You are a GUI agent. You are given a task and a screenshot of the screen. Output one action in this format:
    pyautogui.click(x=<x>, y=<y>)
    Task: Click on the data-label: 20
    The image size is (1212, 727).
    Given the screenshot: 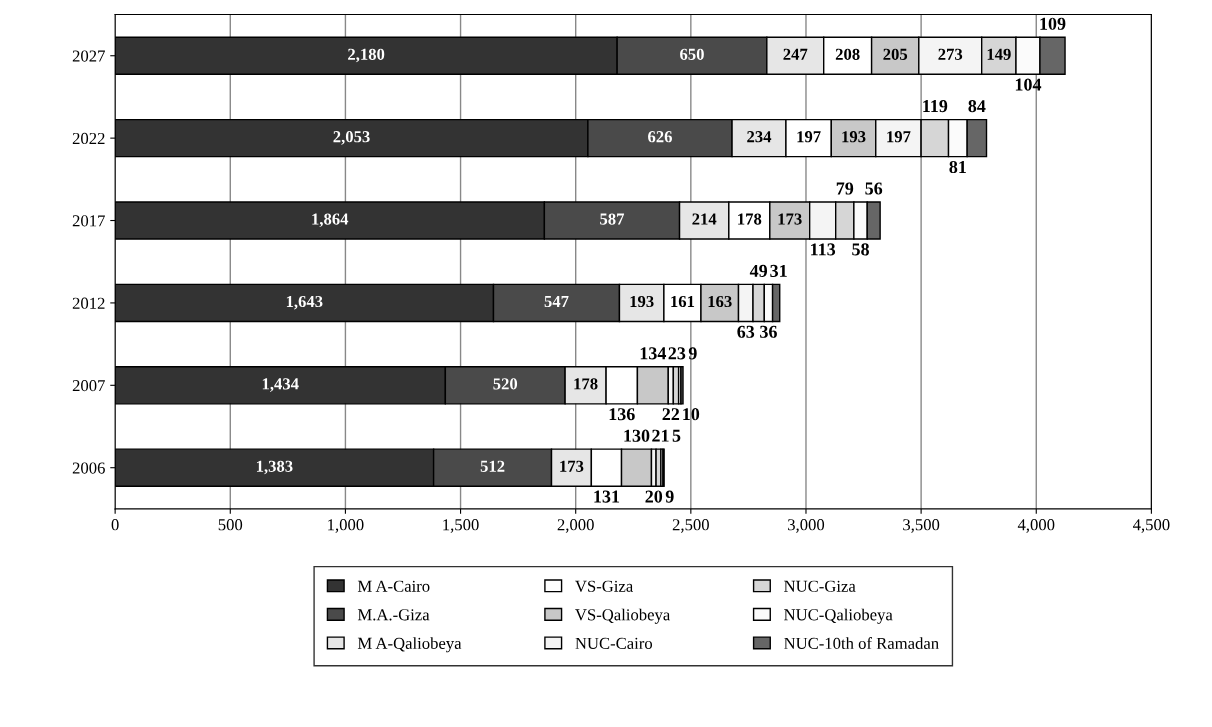 What is the action you would take?
    pyautogui.click(x=654, y=496)
    